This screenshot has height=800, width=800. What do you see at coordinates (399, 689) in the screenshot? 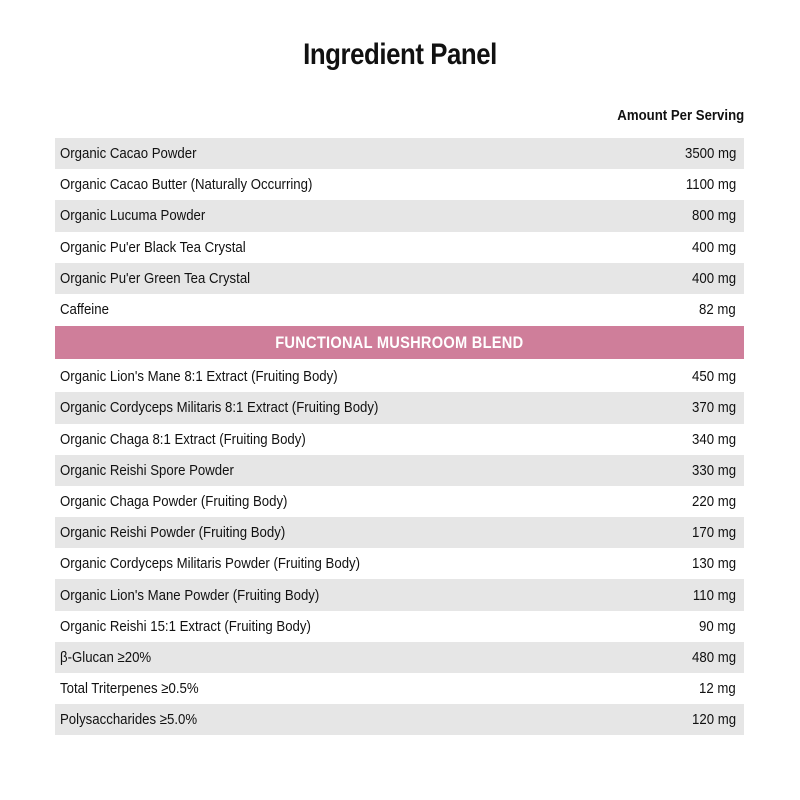
I see `ingredient-row: Total Triterpenes ≥0.5% 12 mg` at bounding box center [399, 689].